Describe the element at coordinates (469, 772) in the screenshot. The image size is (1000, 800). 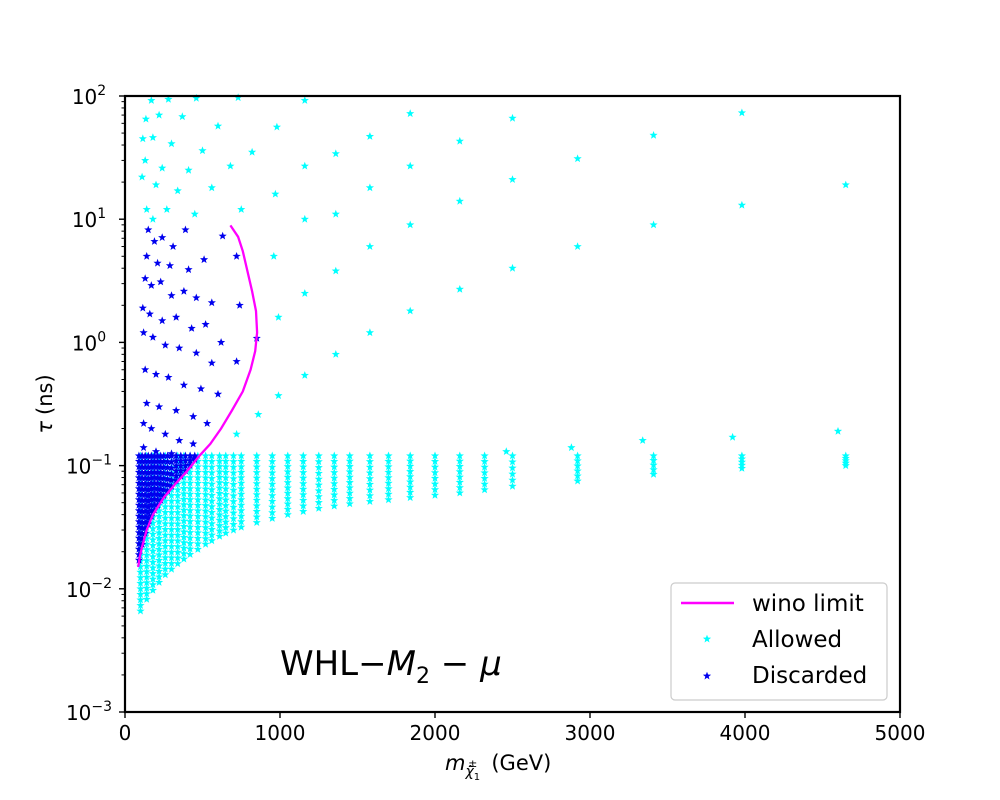
I see `x-axis-label-subscript: χ̃` at that location.